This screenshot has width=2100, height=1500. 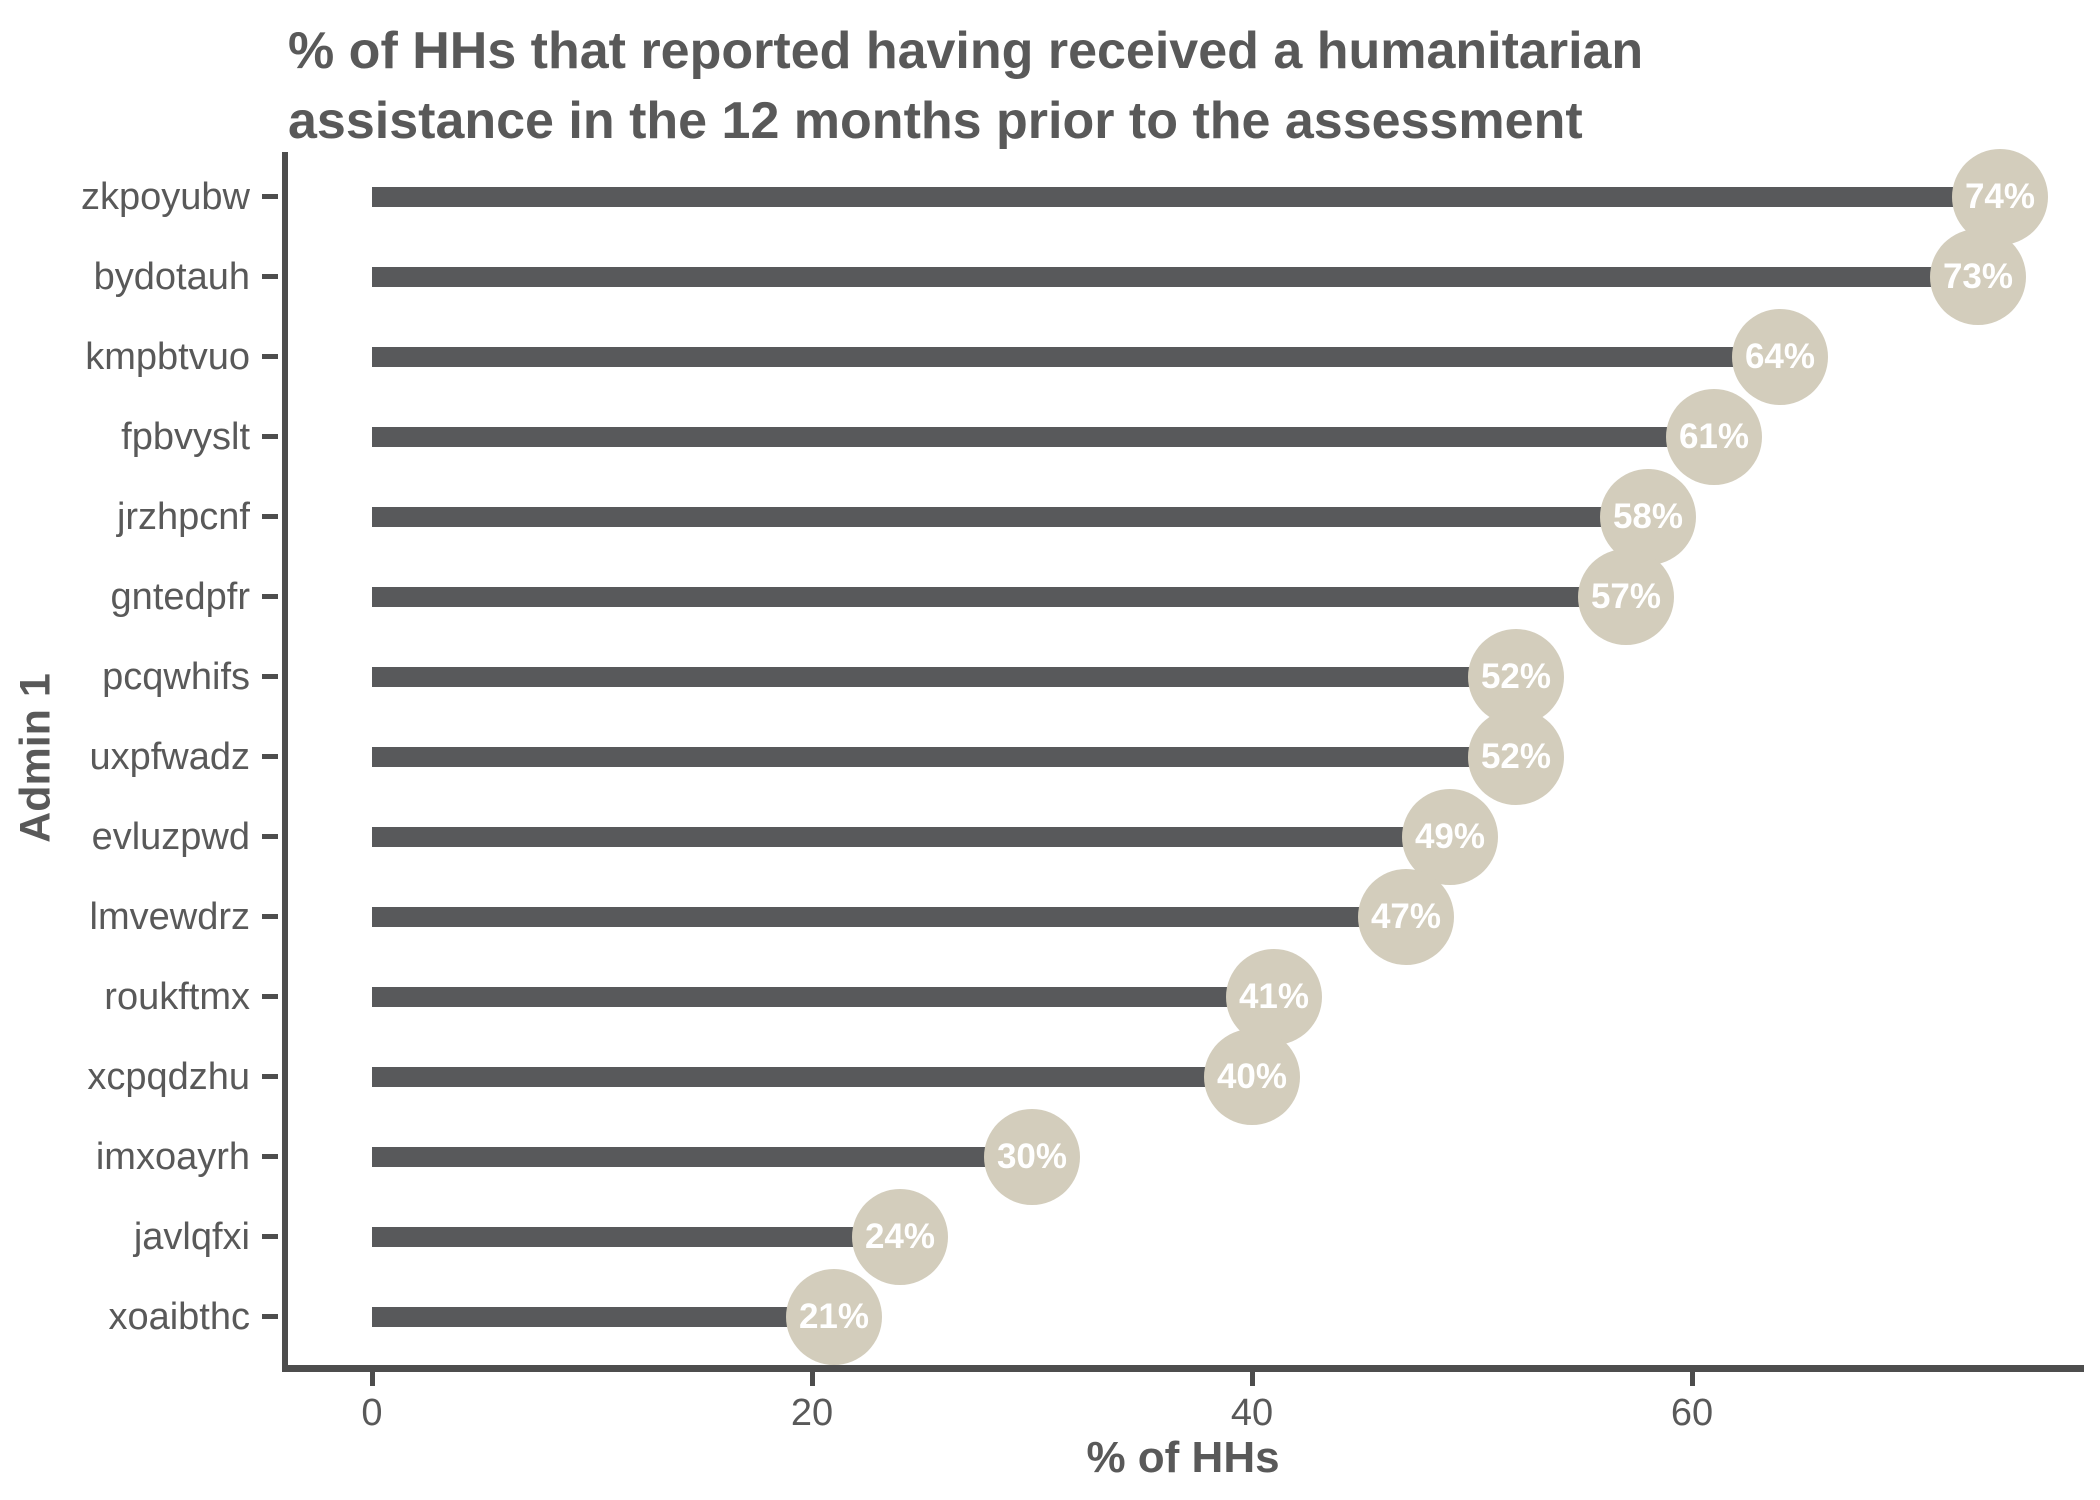 I want to click on x-axis-tick-label: 0, so click(x=372, y=1413).